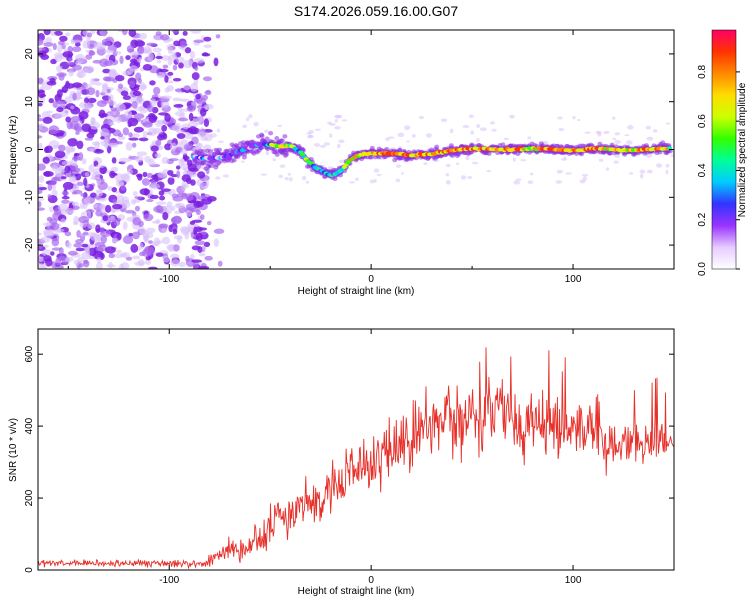  Describe the element at coordinates (13, 150) in the screenshot. I see `spectrogram-ylabel: Frequency (Hz)` at that location.